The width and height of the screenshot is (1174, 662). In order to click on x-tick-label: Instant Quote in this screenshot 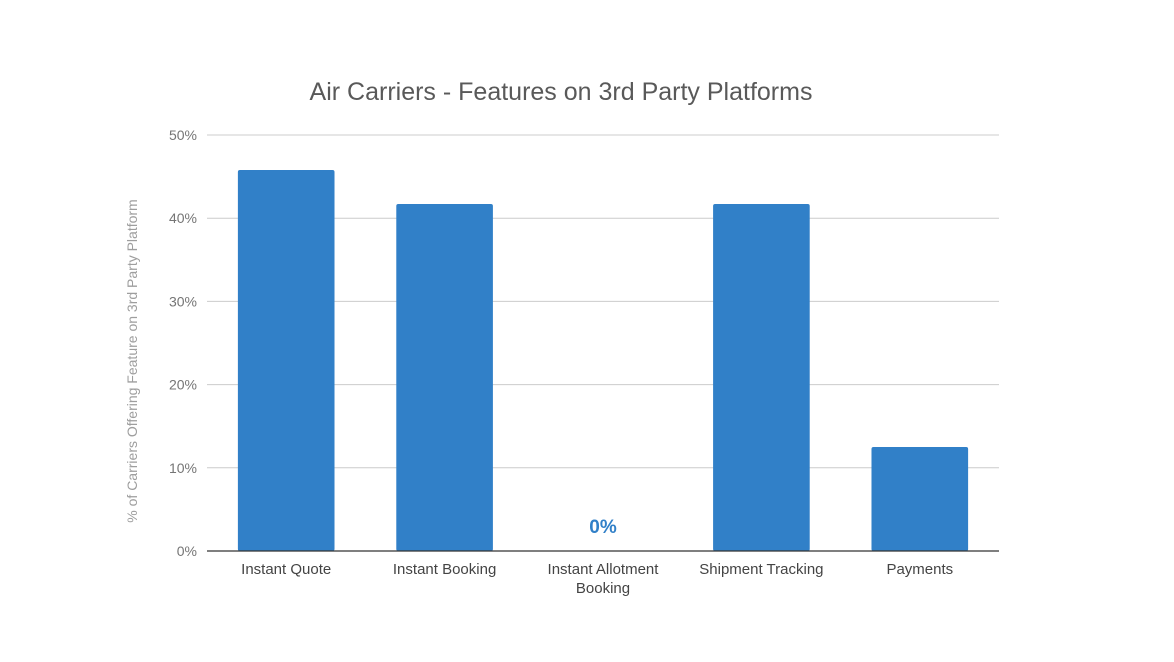, I will do `click(286, 569)`.